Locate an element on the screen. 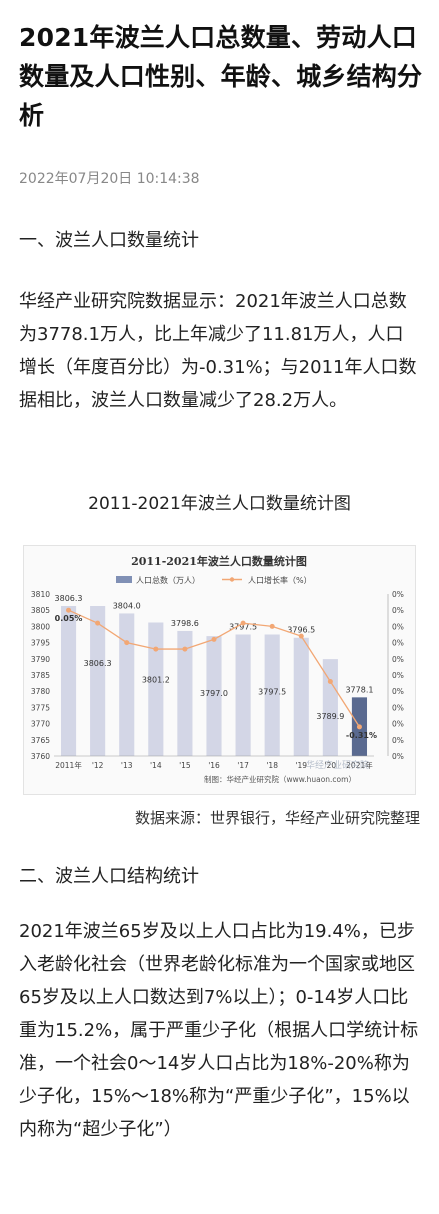  x-tick-label: 2021年 is located at coordinates (359, 765).